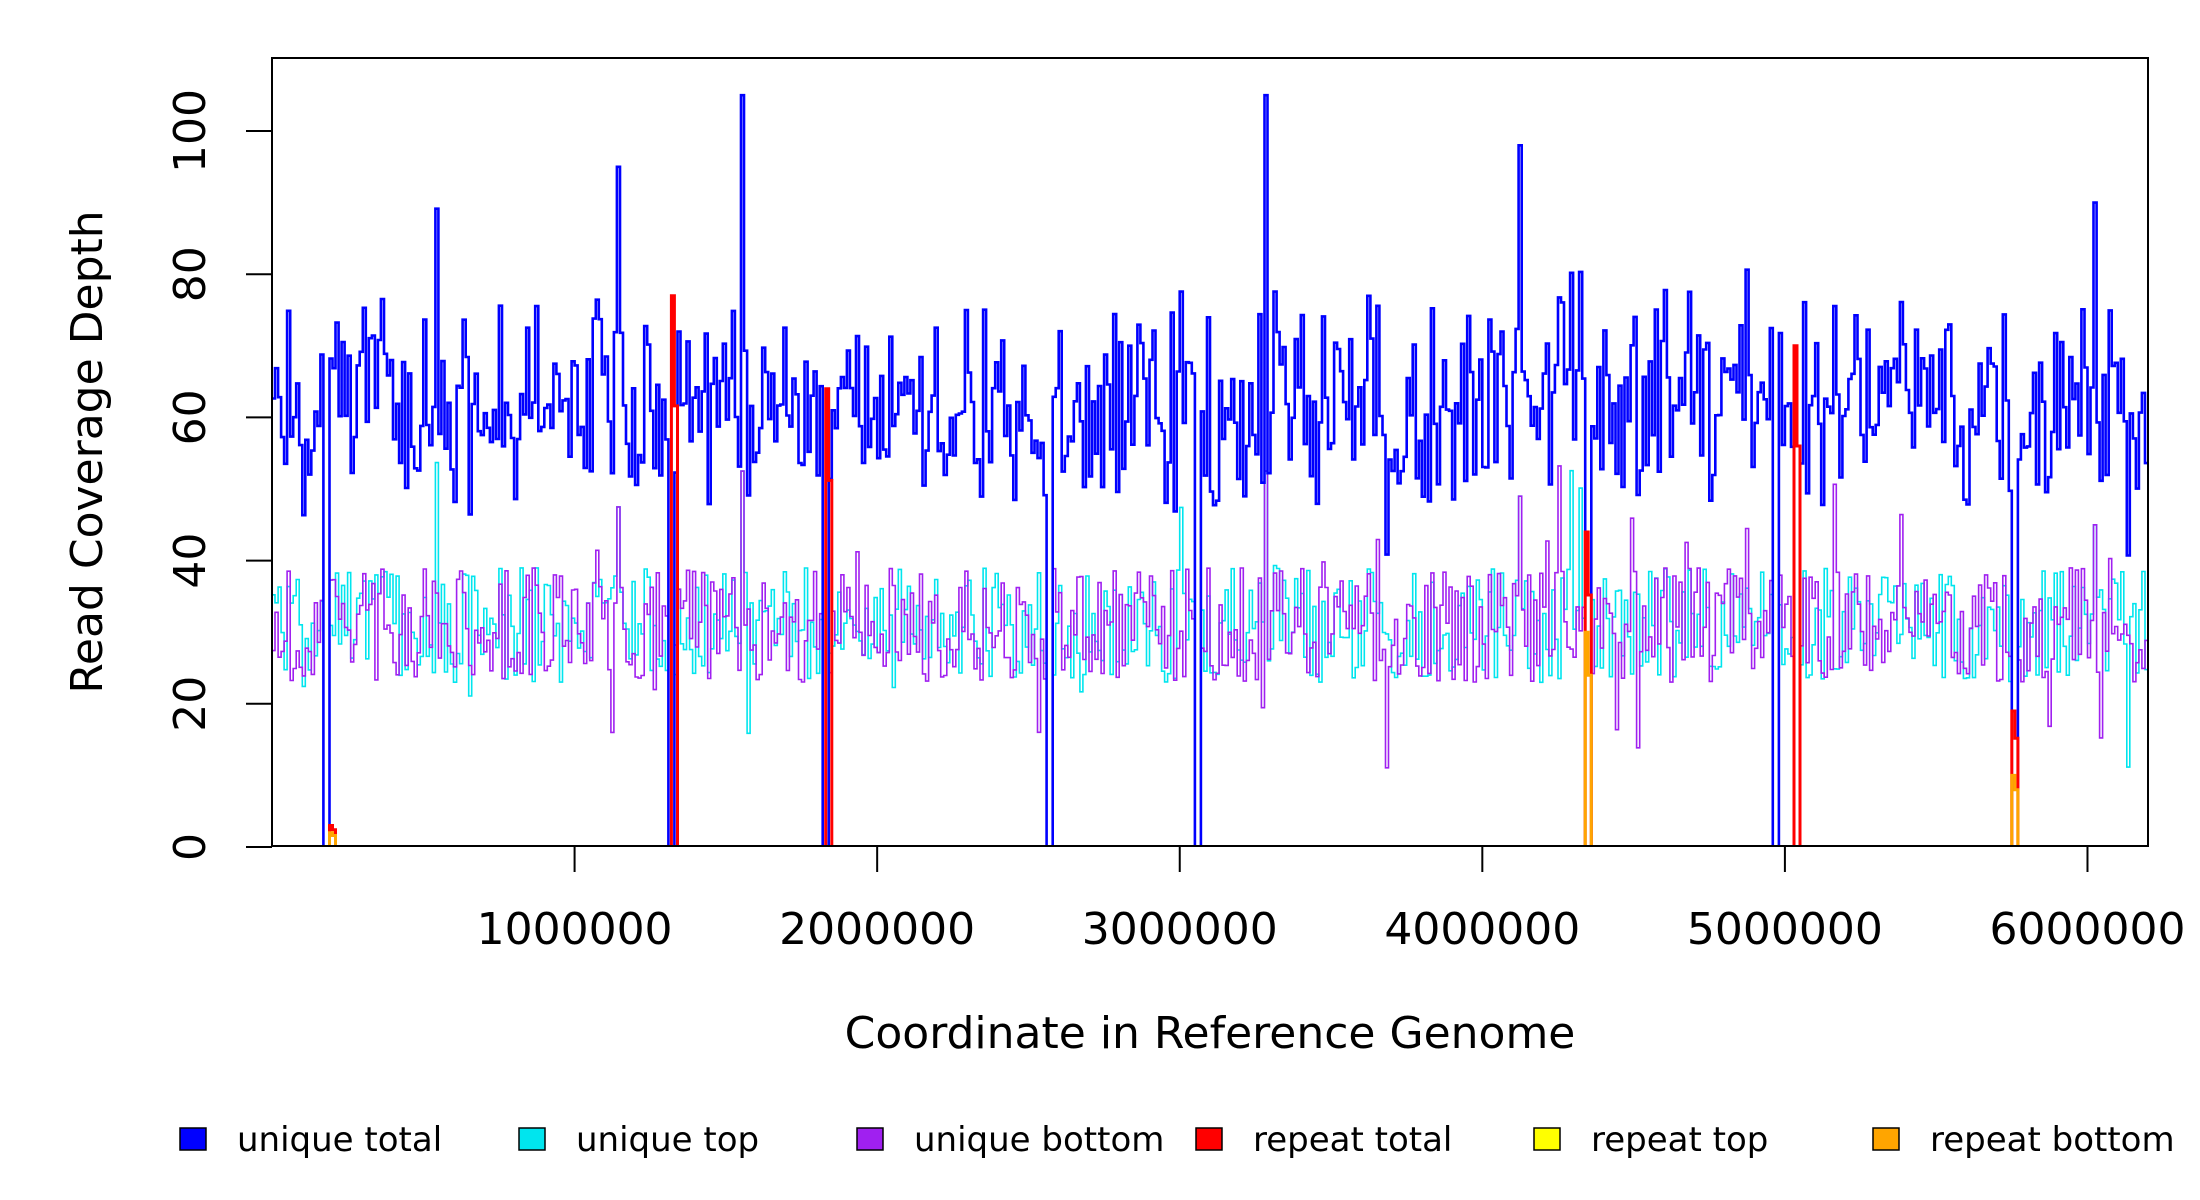 Image resolution: width=2200 pixels, height=1200 pixels. Describe the element at coordinates (1679, 1140) in the screenshot. I see `legend-label: repeat top` at that location.